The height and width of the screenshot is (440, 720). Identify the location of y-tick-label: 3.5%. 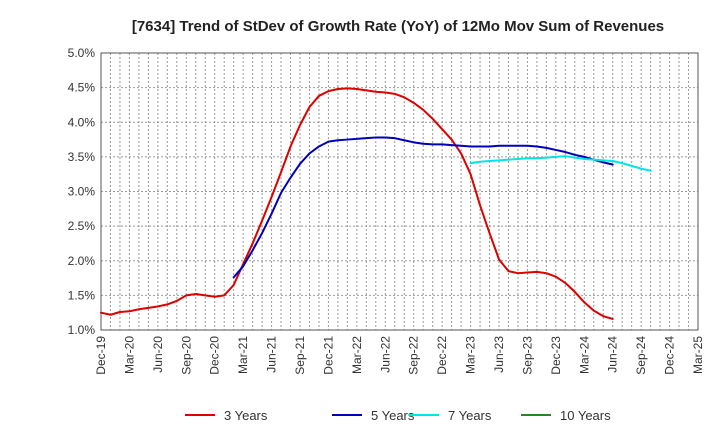
(82, 157).